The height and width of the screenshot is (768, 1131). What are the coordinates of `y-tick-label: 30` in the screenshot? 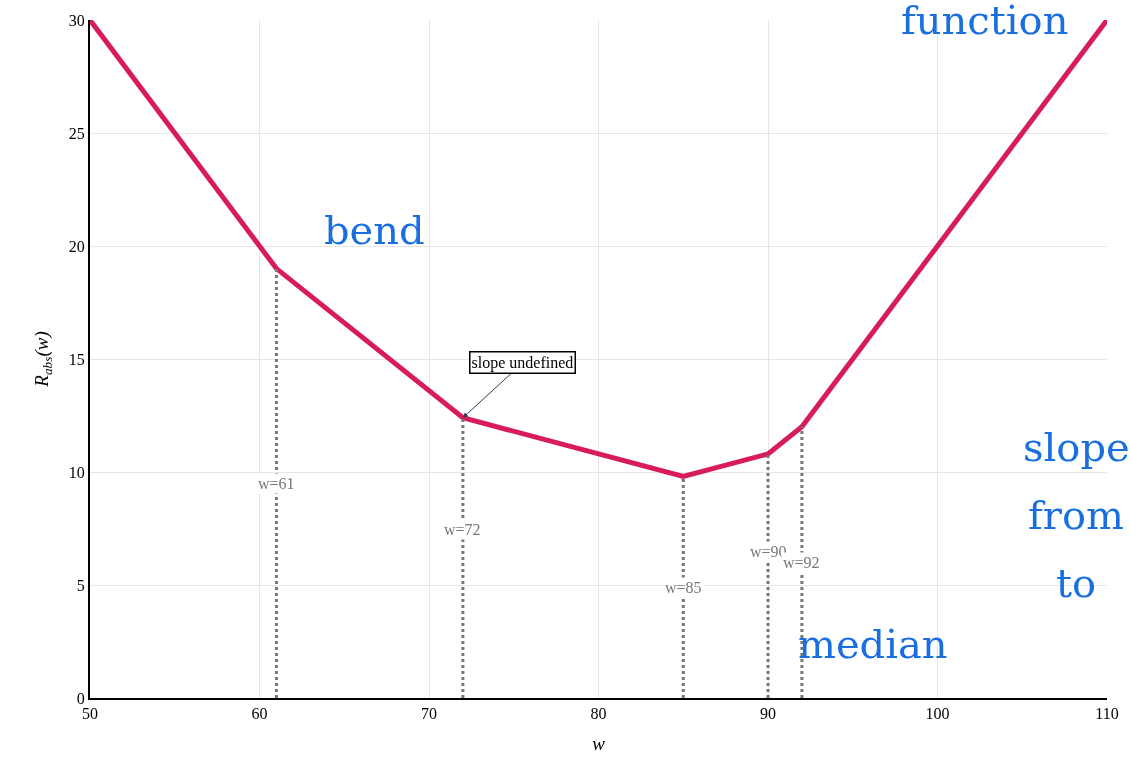 It's located at (76, 20).